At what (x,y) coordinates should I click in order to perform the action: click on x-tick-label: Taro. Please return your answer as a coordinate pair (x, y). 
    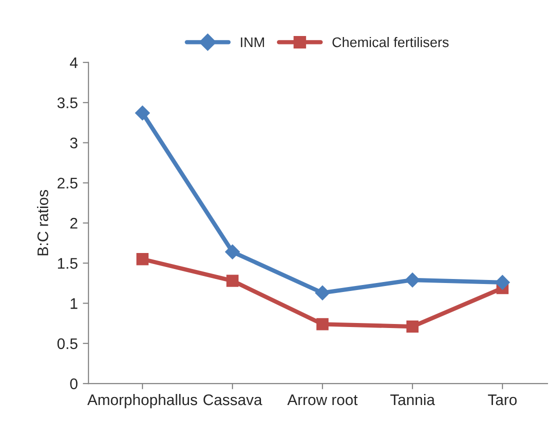
    Looking at the image, I should click on (502, 400).